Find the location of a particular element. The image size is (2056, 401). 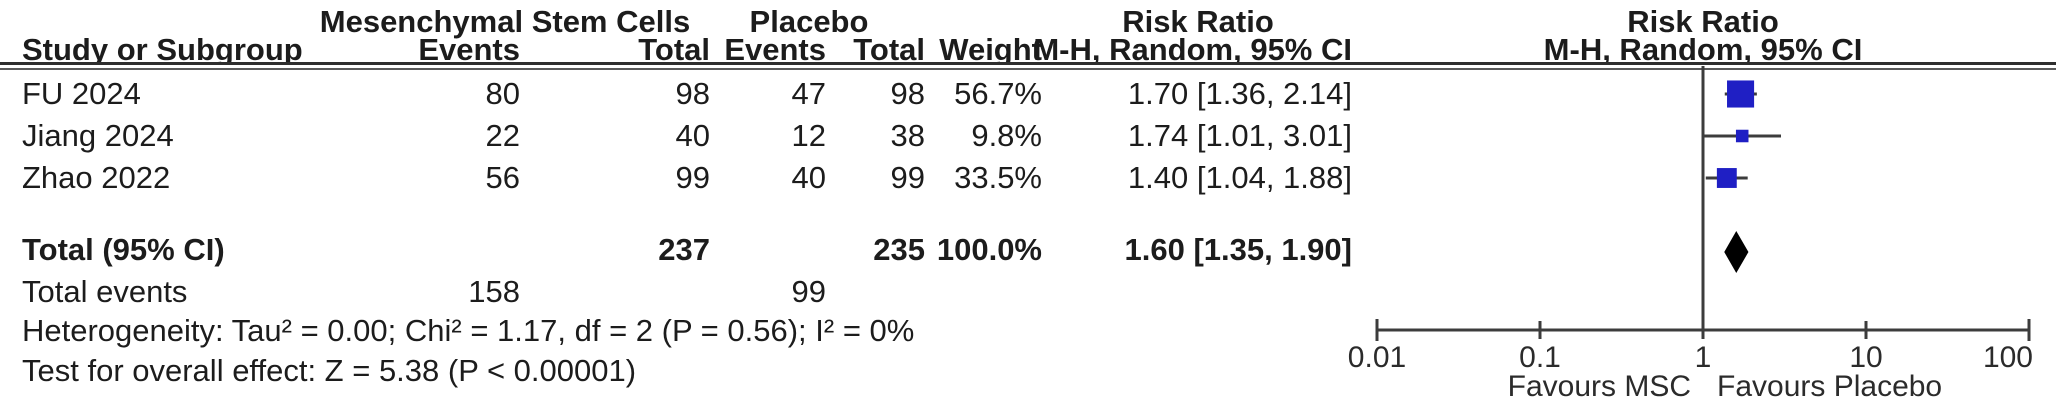

total-ci: 1.60 [1.35, 1.90] is located at coordinates (1238, 249).